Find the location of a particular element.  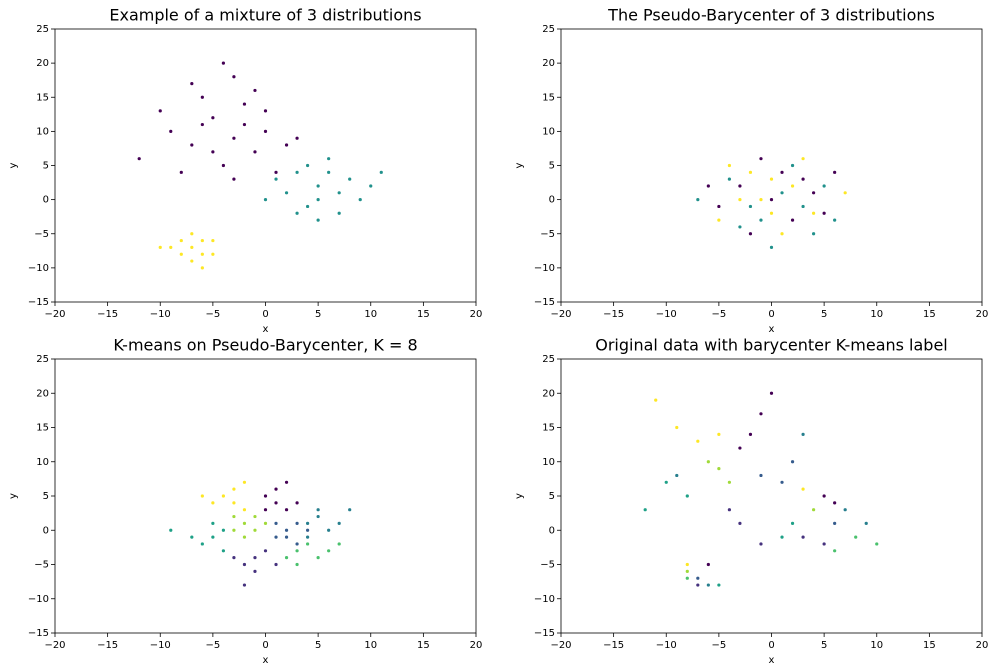

x-tick-label: 20 is located at coordinates (476, 645).